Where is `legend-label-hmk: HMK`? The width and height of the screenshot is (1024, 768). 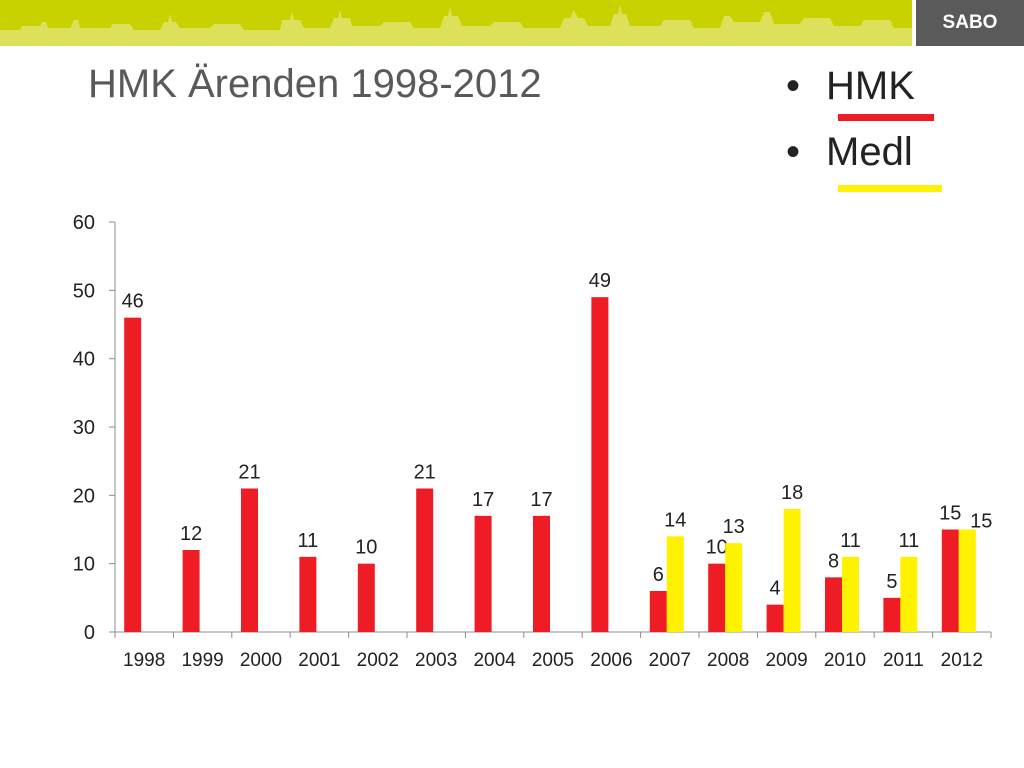
legend-label-hmk: HMK is located at coordinates (870, 86).